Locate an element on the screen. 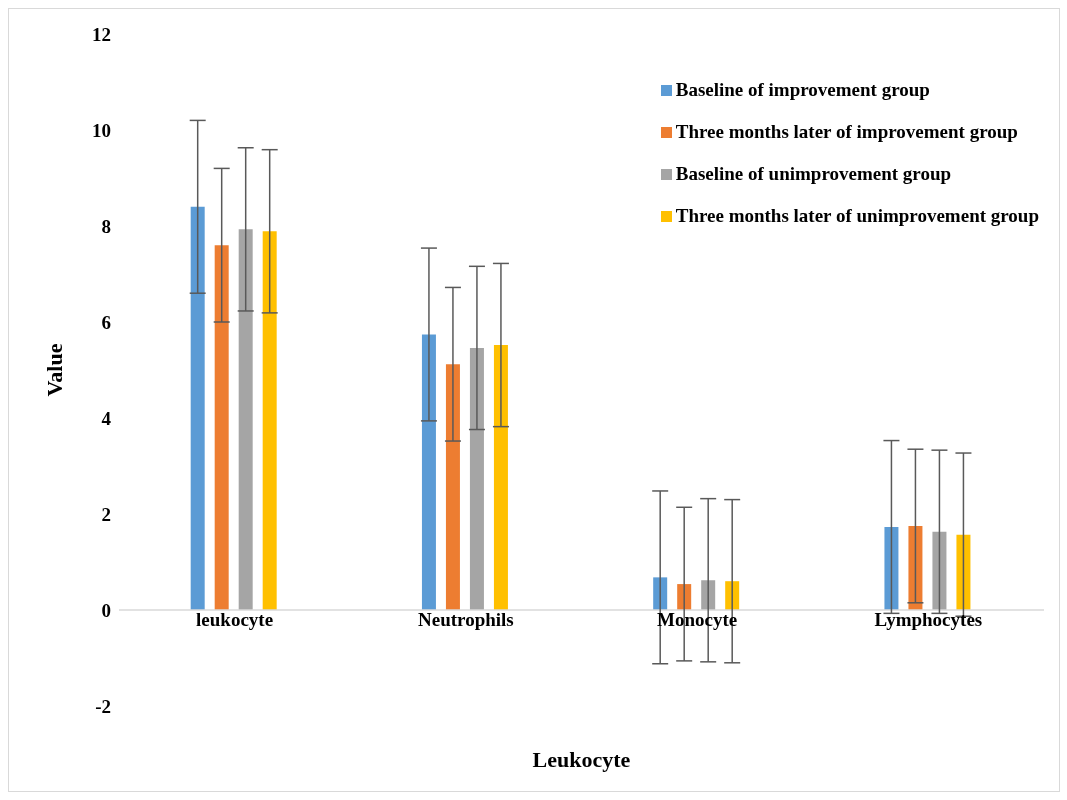 This screenshot has width=1067, height=800. legend-label: Three months later of unimprovement group is located at coordinates (857, 216).